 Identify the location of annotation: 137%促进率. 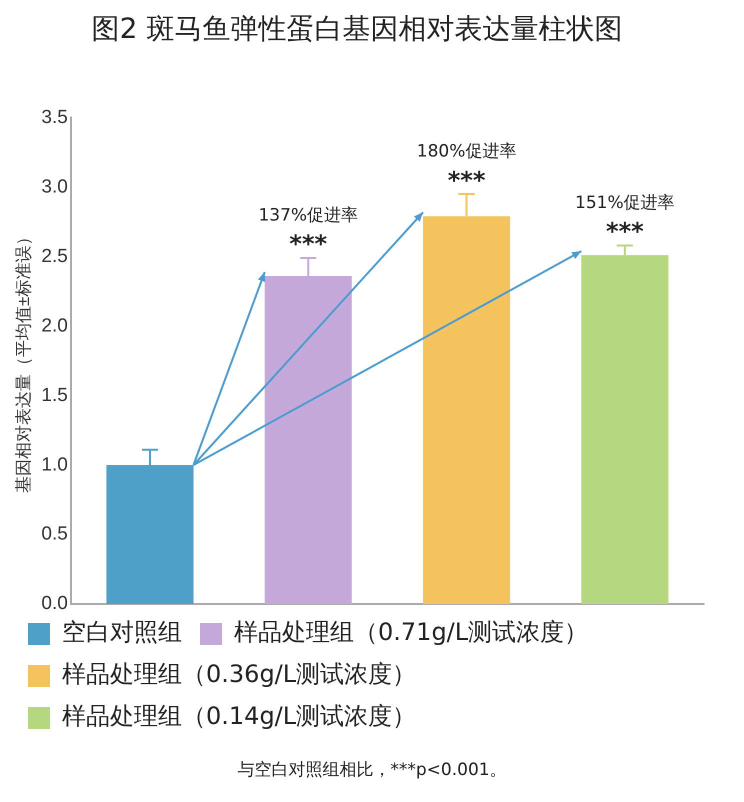
(308, 215).